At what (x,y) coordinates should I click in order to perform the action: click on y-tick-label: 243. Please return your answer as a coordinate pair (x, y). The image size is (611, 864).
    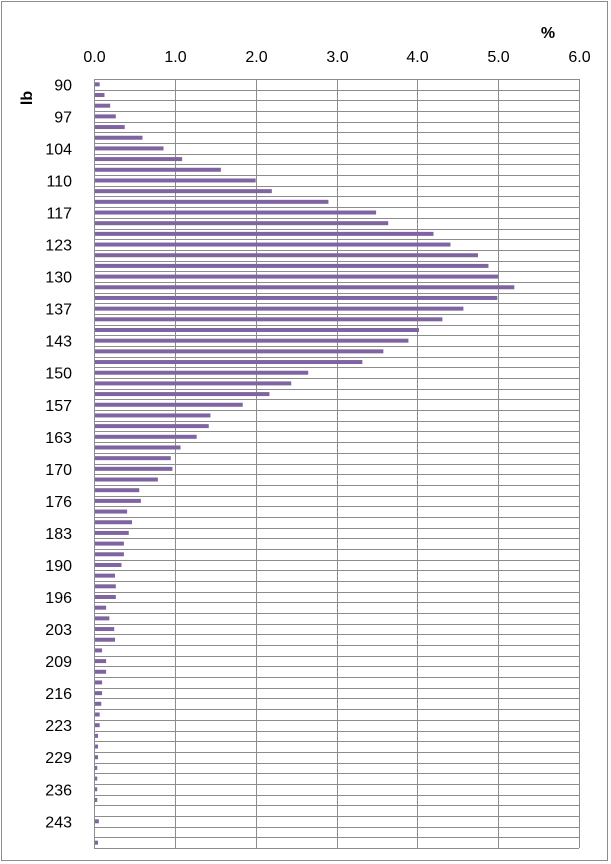
    Looking at the image, I should click on (58, 822).